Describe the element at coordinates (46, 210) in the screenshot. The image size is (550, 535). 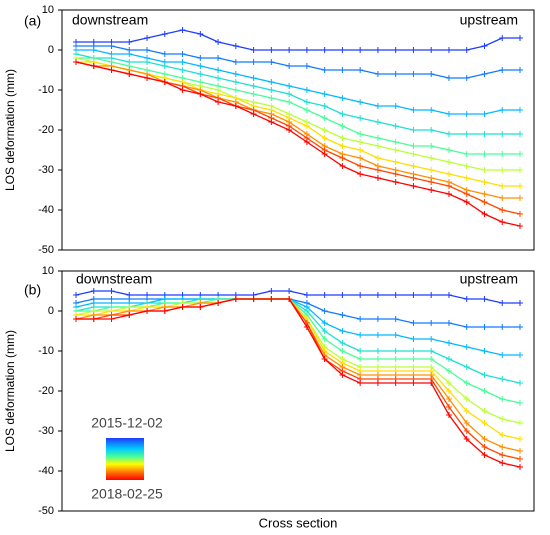
I see `panel-a-ytick-label: -40` at that location.